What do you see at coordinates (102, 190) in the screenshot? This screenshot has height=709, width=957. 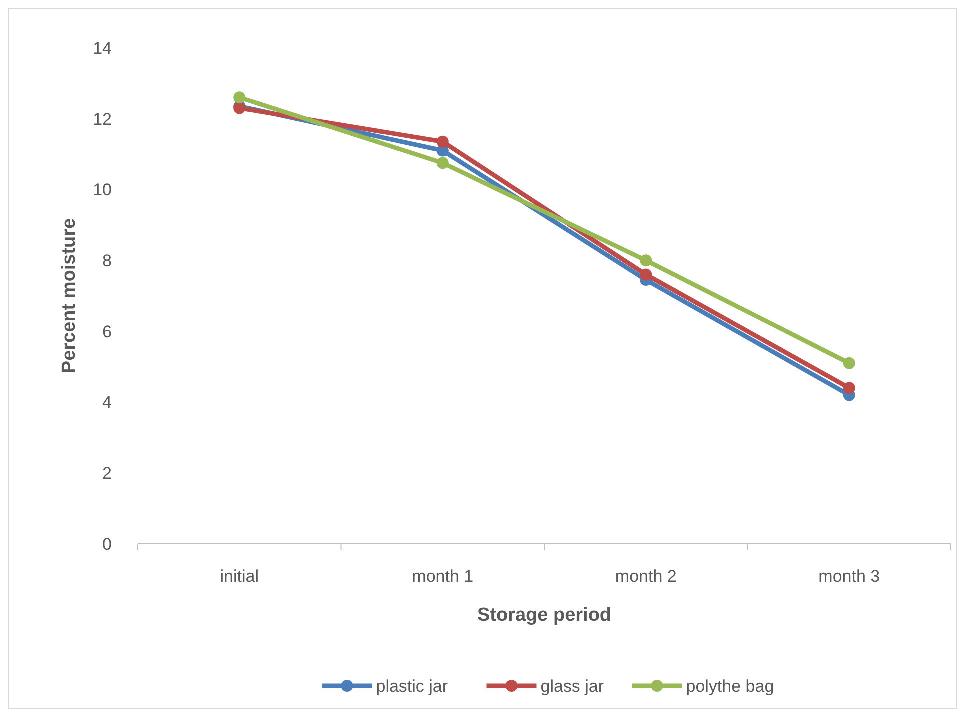 I see `y-tick-label: 10` at bounding box center [102, 190].